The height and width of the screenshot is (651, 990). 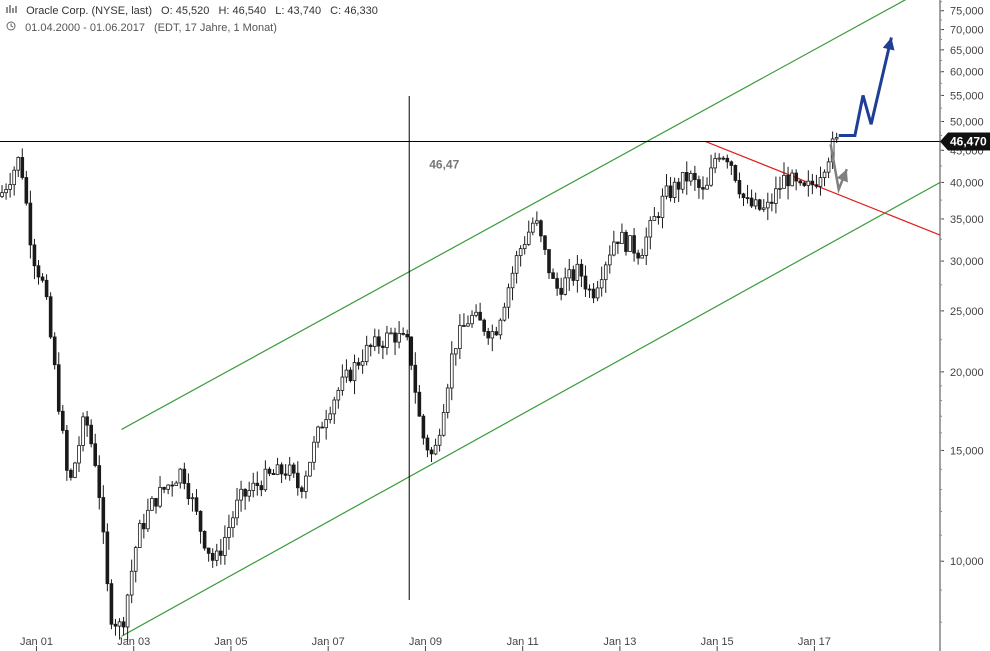 I want to click on resistance, so click(x=822, y=188).